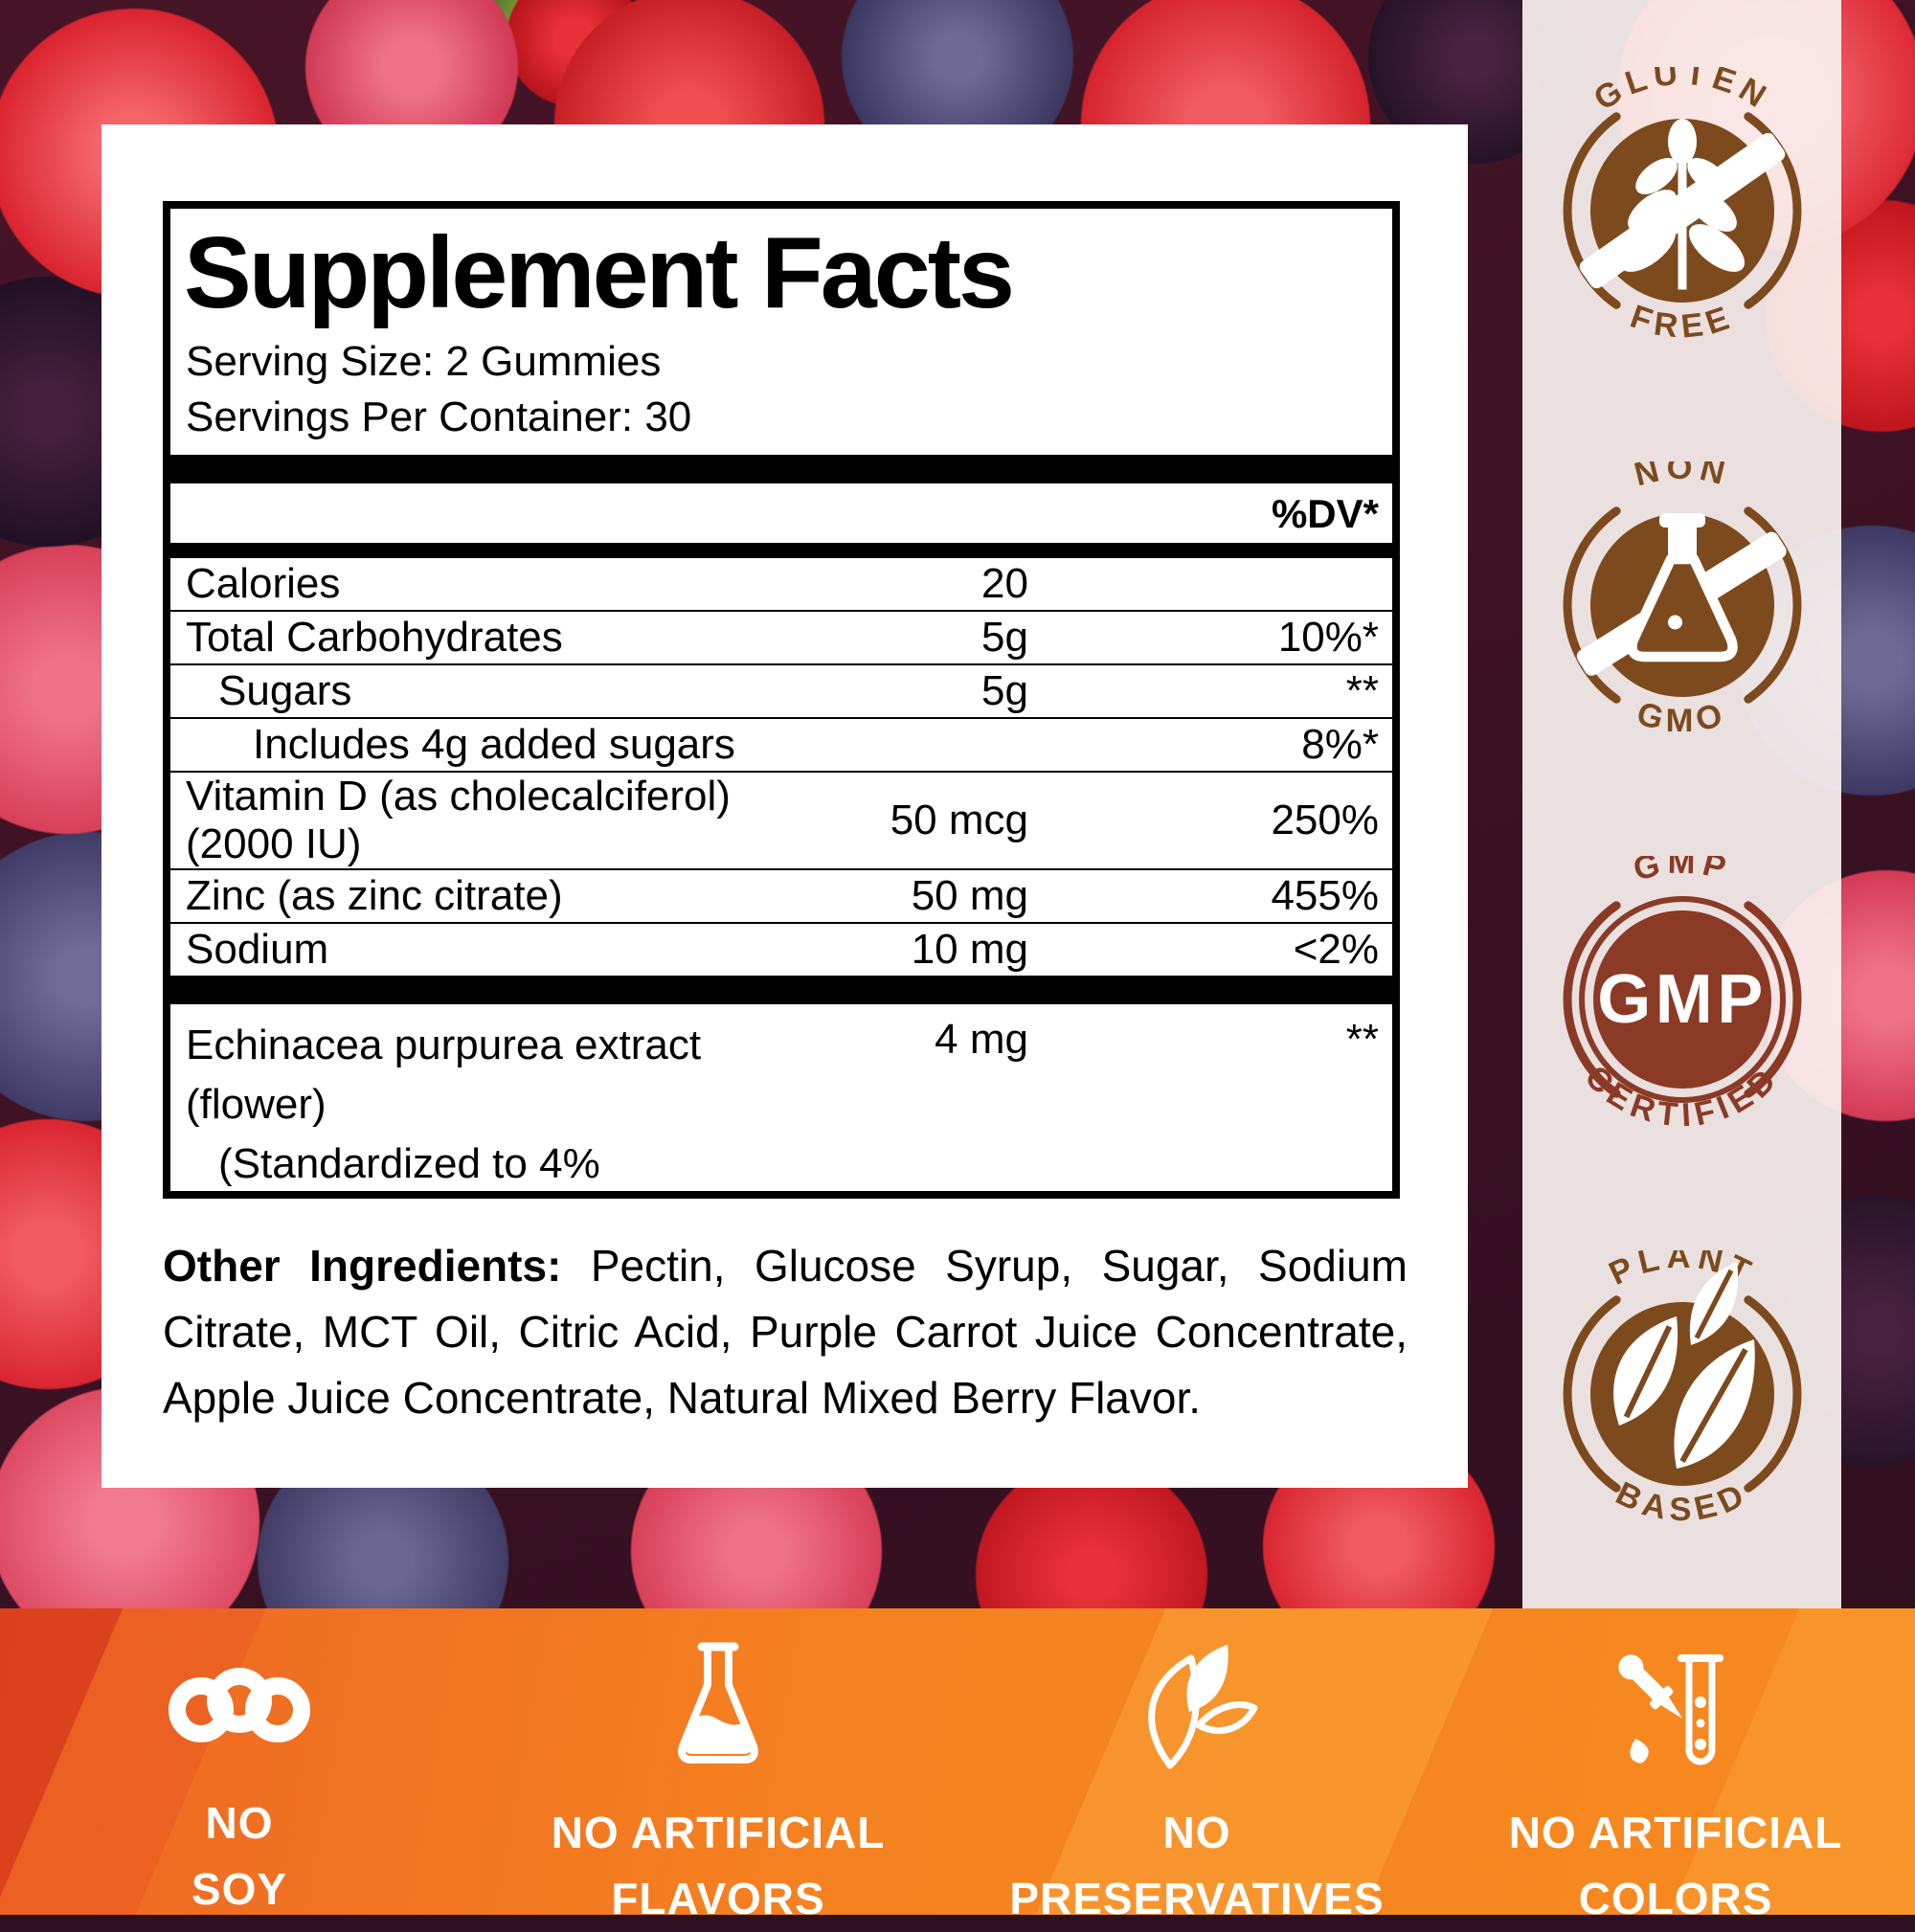 The height and width of the screenshot is (1932, 1915). I want to click on gmp-certified-badge: GMP CERTIFIED GMP, so click(1683, 999).